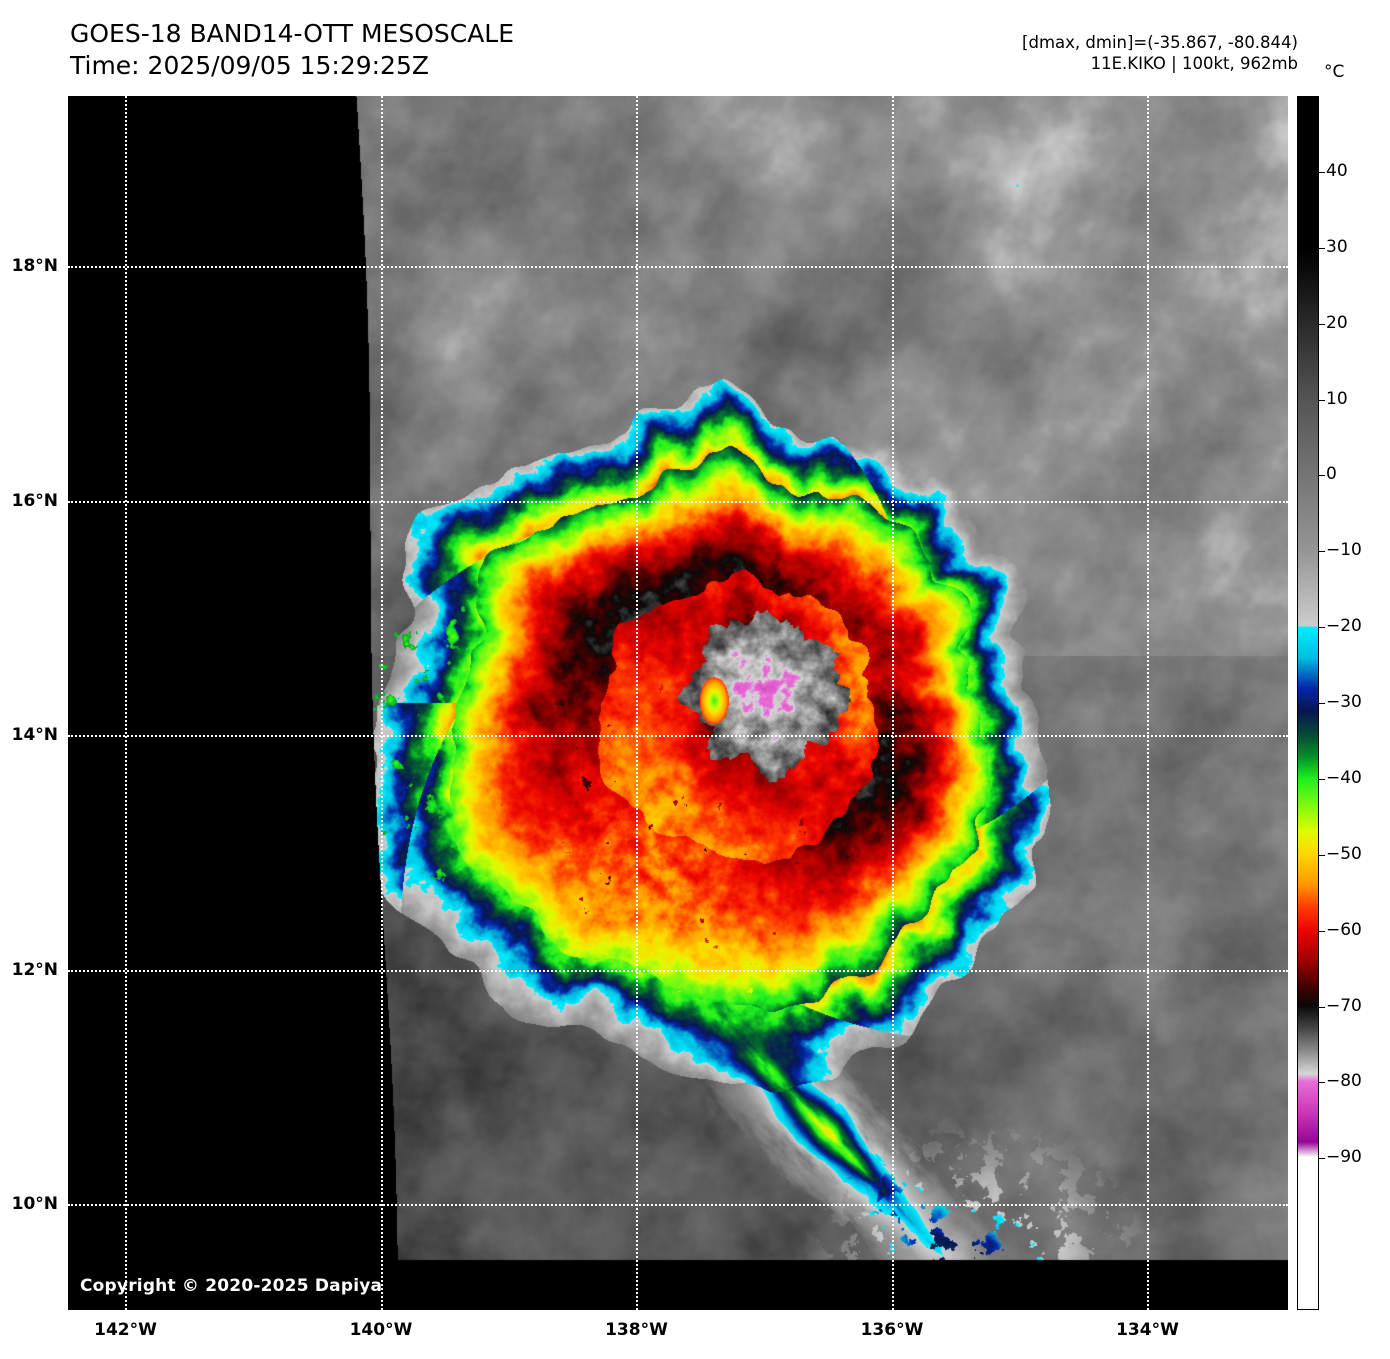  Describe the element at coordinates (1337, 246) in the screenshot. I see `colorbar-tick-label: 30` at that location.